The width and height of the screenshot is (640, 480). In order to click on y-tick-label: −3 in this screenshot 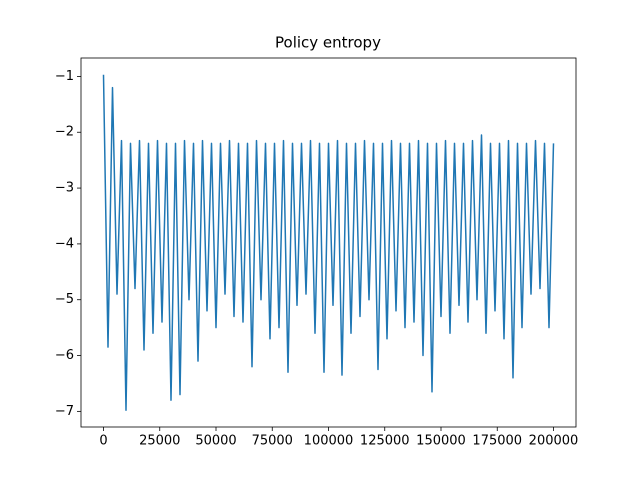, I will do `click(64, 188)`.